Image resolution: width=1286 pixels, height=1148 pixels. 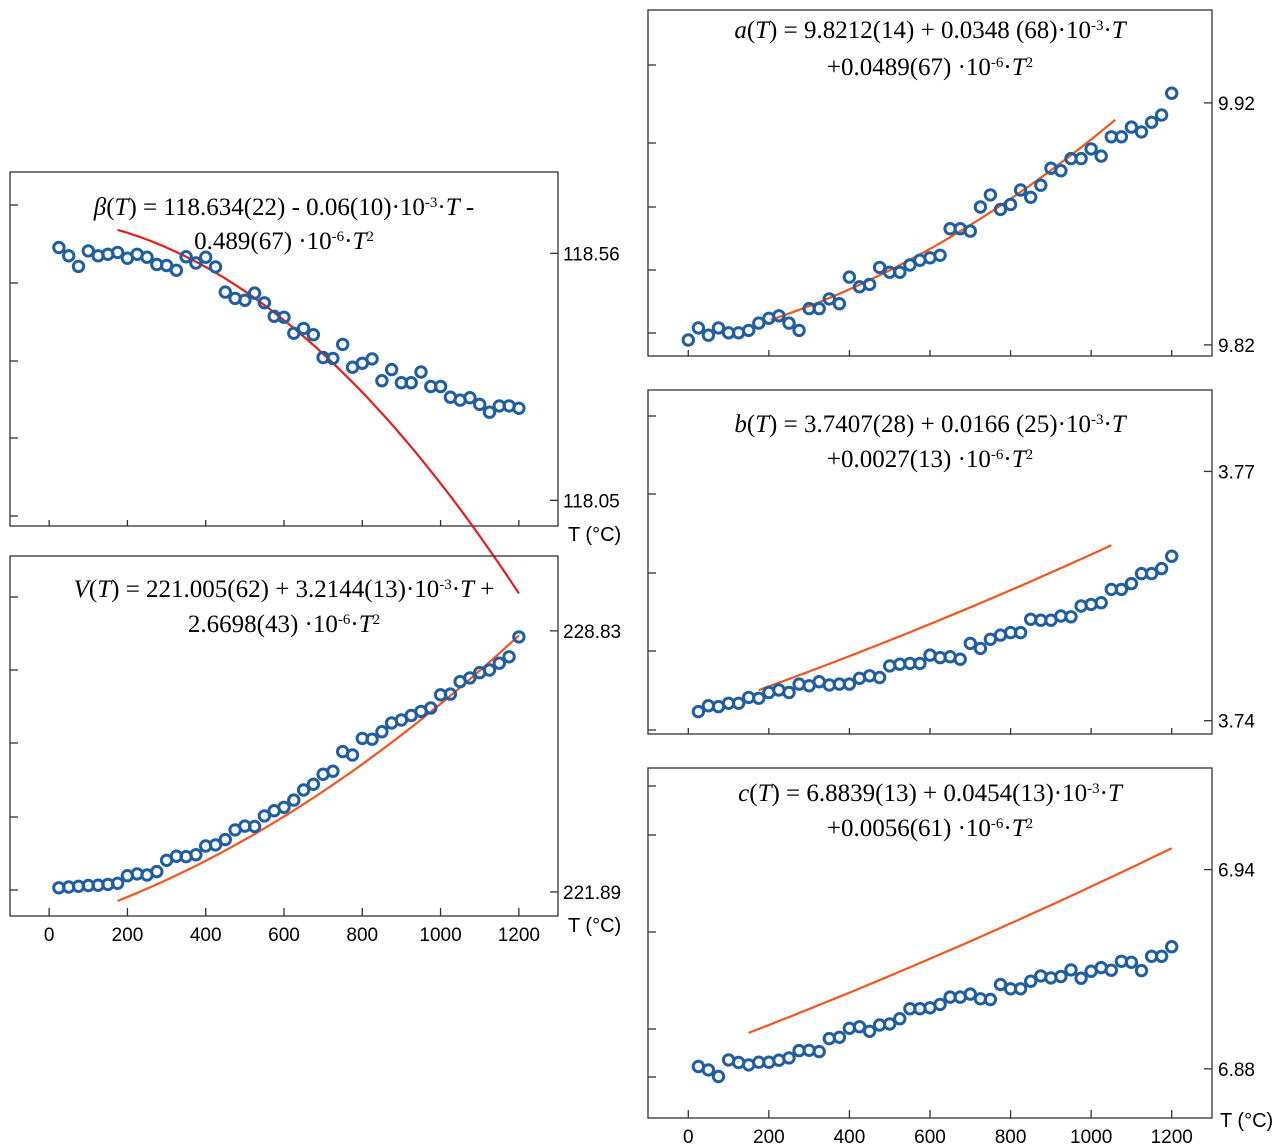 What do you see at coordinates (467, 207) in the screenshot?
I see `eq-sign: -` at bounding box center [467, 207].